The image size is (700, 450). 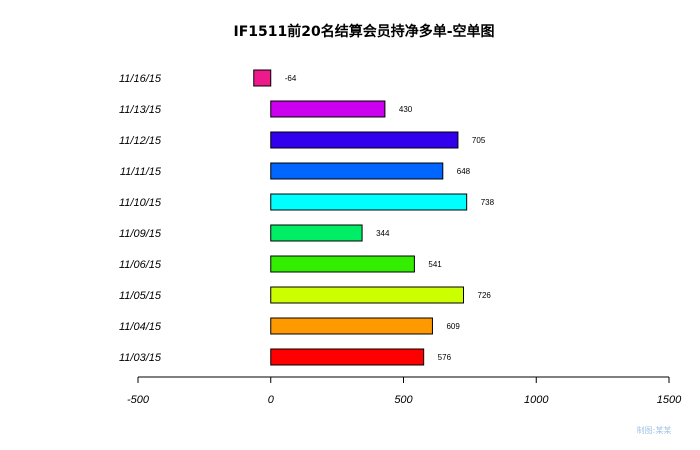 What do you see at coordinates (140, 327) in the screenshot?
I see `category-label: 11/04/15` at bounding box center [140, 327].